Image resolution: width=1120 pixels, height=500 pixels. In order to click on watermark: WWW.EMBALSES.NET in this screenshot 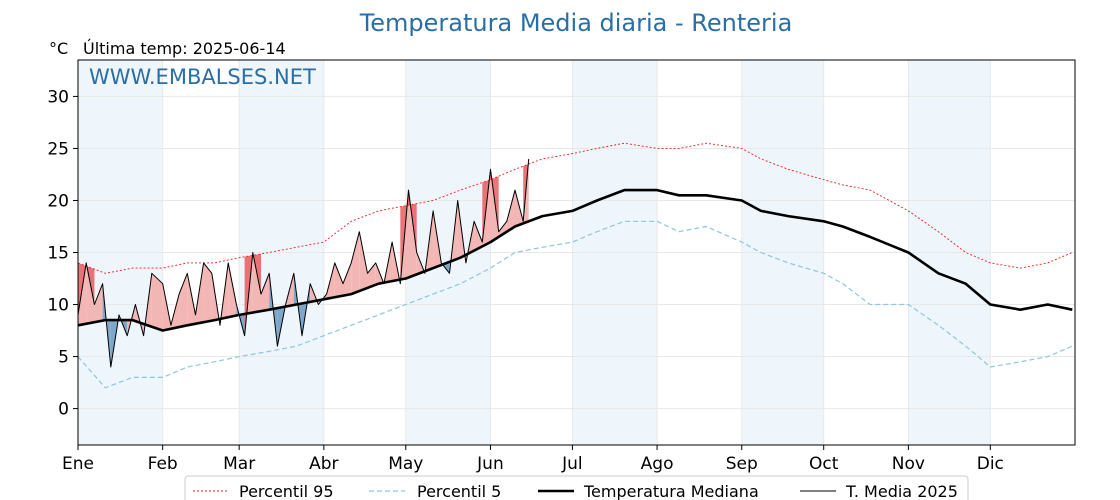, I will do `click(202, 77)`.